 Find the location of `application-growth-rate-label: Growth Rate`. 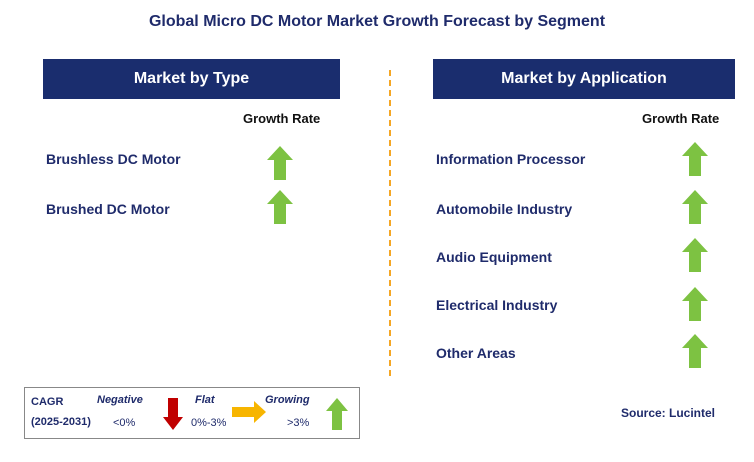

application-growth-rate-label: Growth Rate is located at coordinates (681, 118).